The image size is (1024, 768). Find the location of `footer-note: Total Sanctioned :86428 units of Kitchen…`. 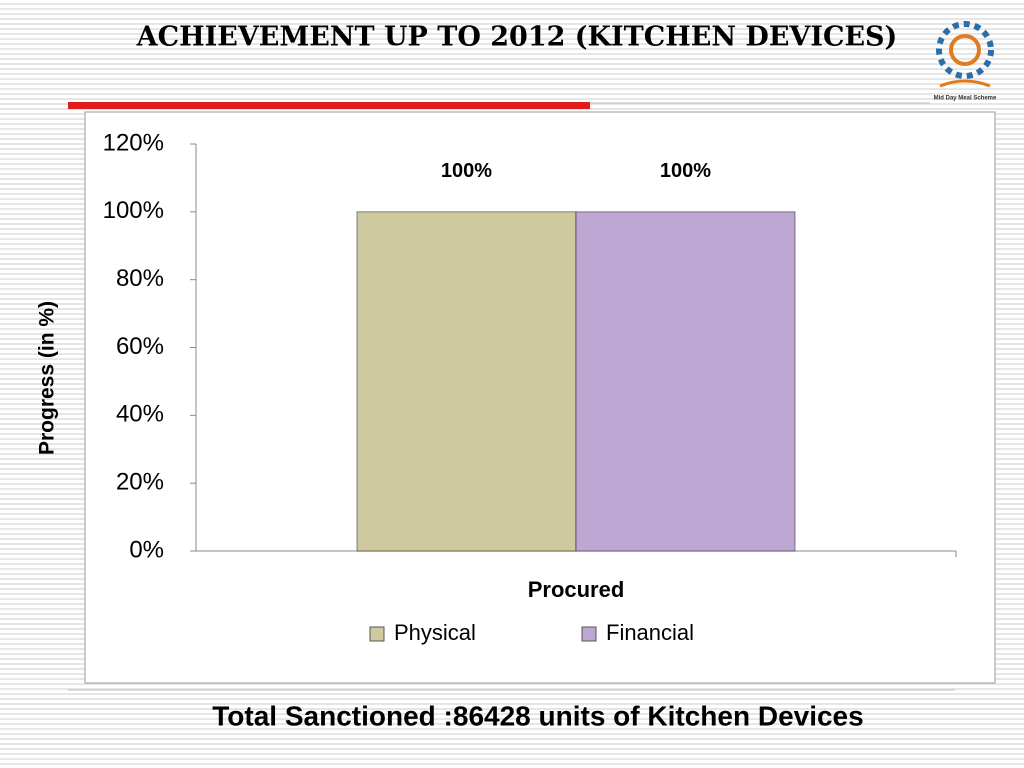

footer-note: Total Sanctioned :86428 units of Kitchen… is located at coordinates (537, 715).